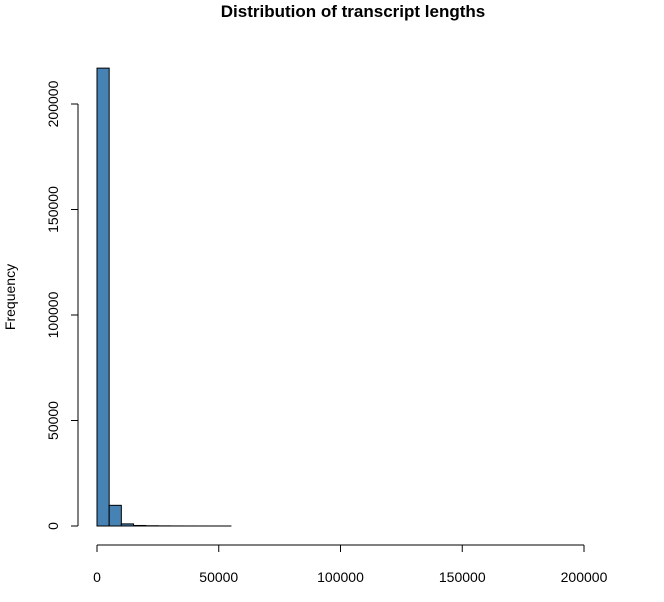 Image resolution: width=664 pixels, height=602 pixels. Describe the element at coordinates (53, 209) in the screenshot. I see `y-tick-label: 150000` at that location.